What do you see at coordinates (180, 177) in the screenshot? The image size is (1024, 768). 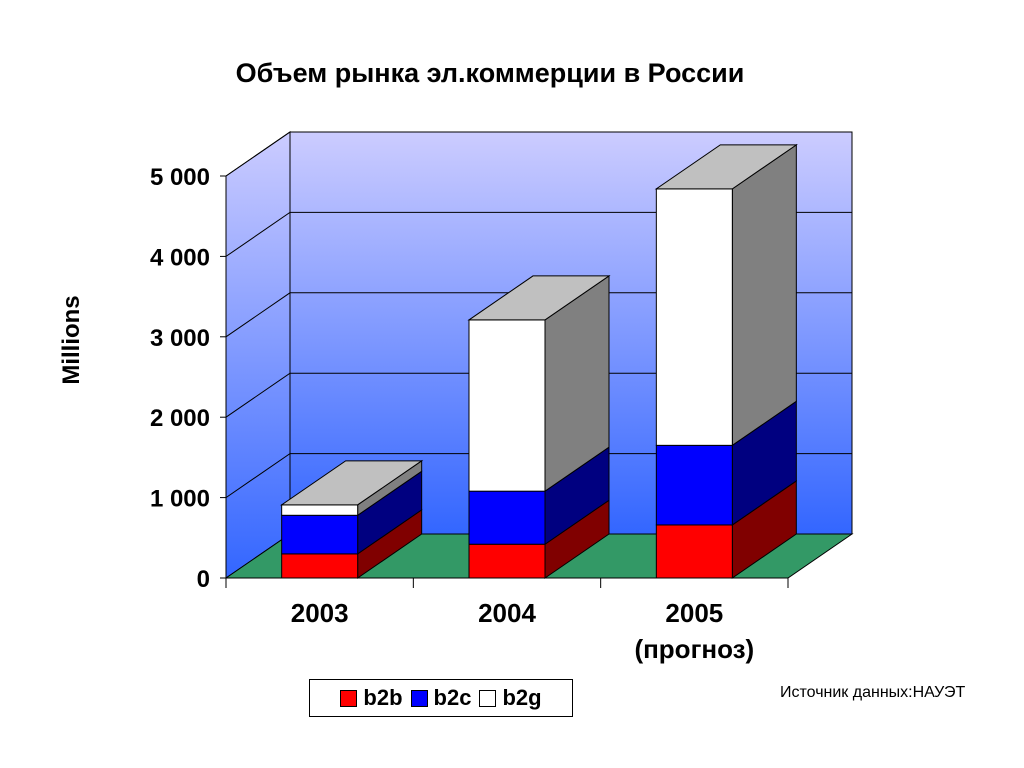 I see `y-tick-label: 5 000` at bounding box center [180, 177].